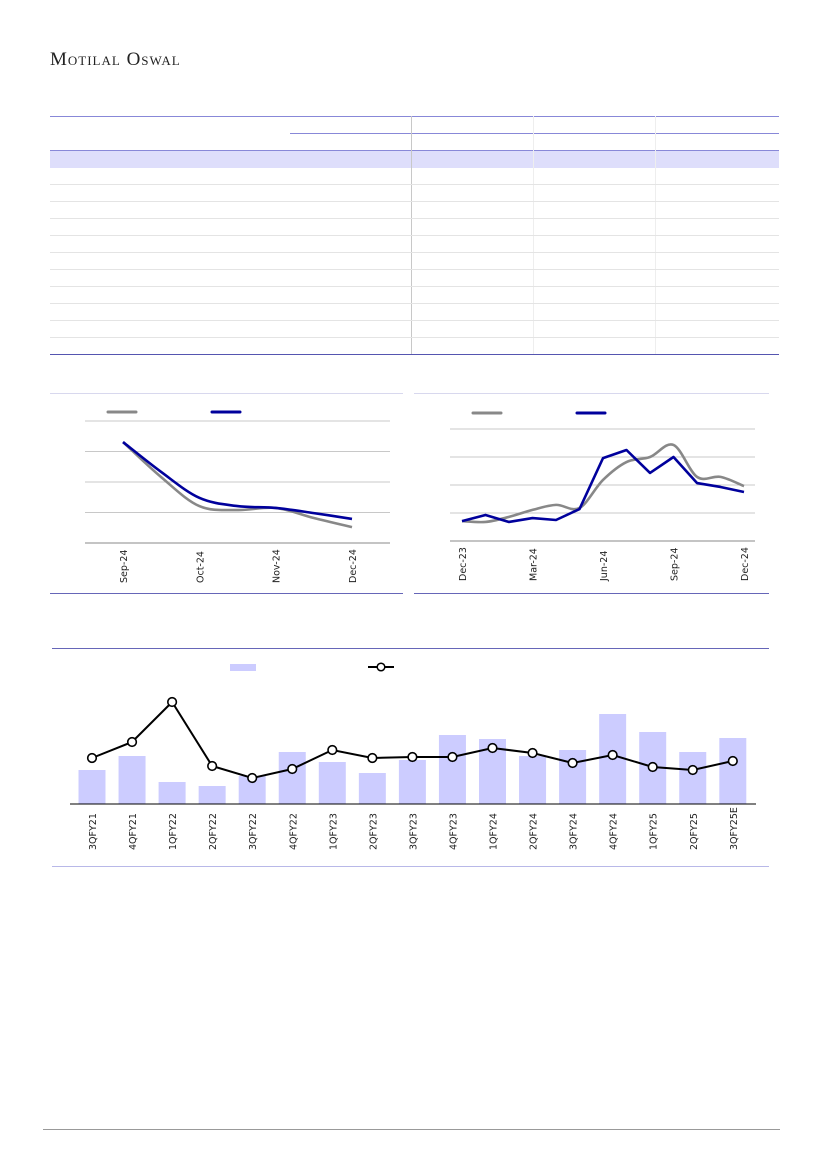 This screenshot has width=827, height=1169. I want to click on table-bottom-rule, so click(414, 354).